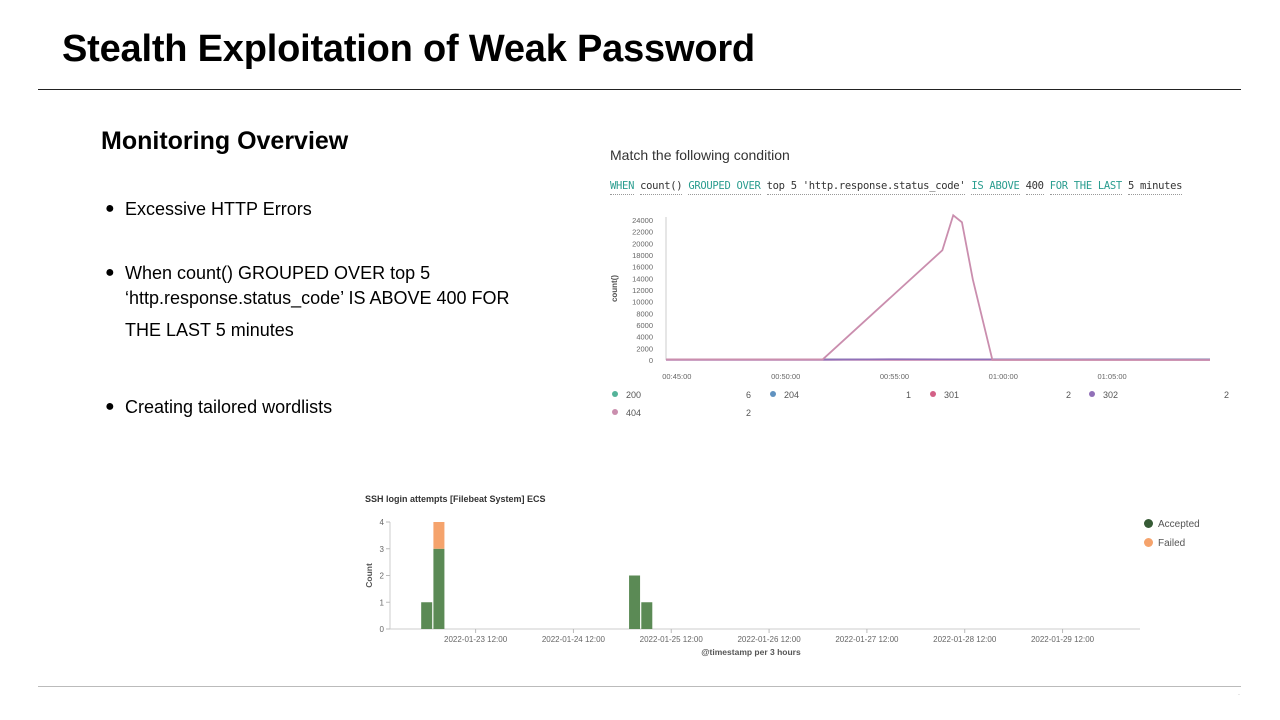  Describe the element at coordinates (209, 330) in the screenshot. I see `bullet-text-line-3: THE LAST 5 minutes` at that location.